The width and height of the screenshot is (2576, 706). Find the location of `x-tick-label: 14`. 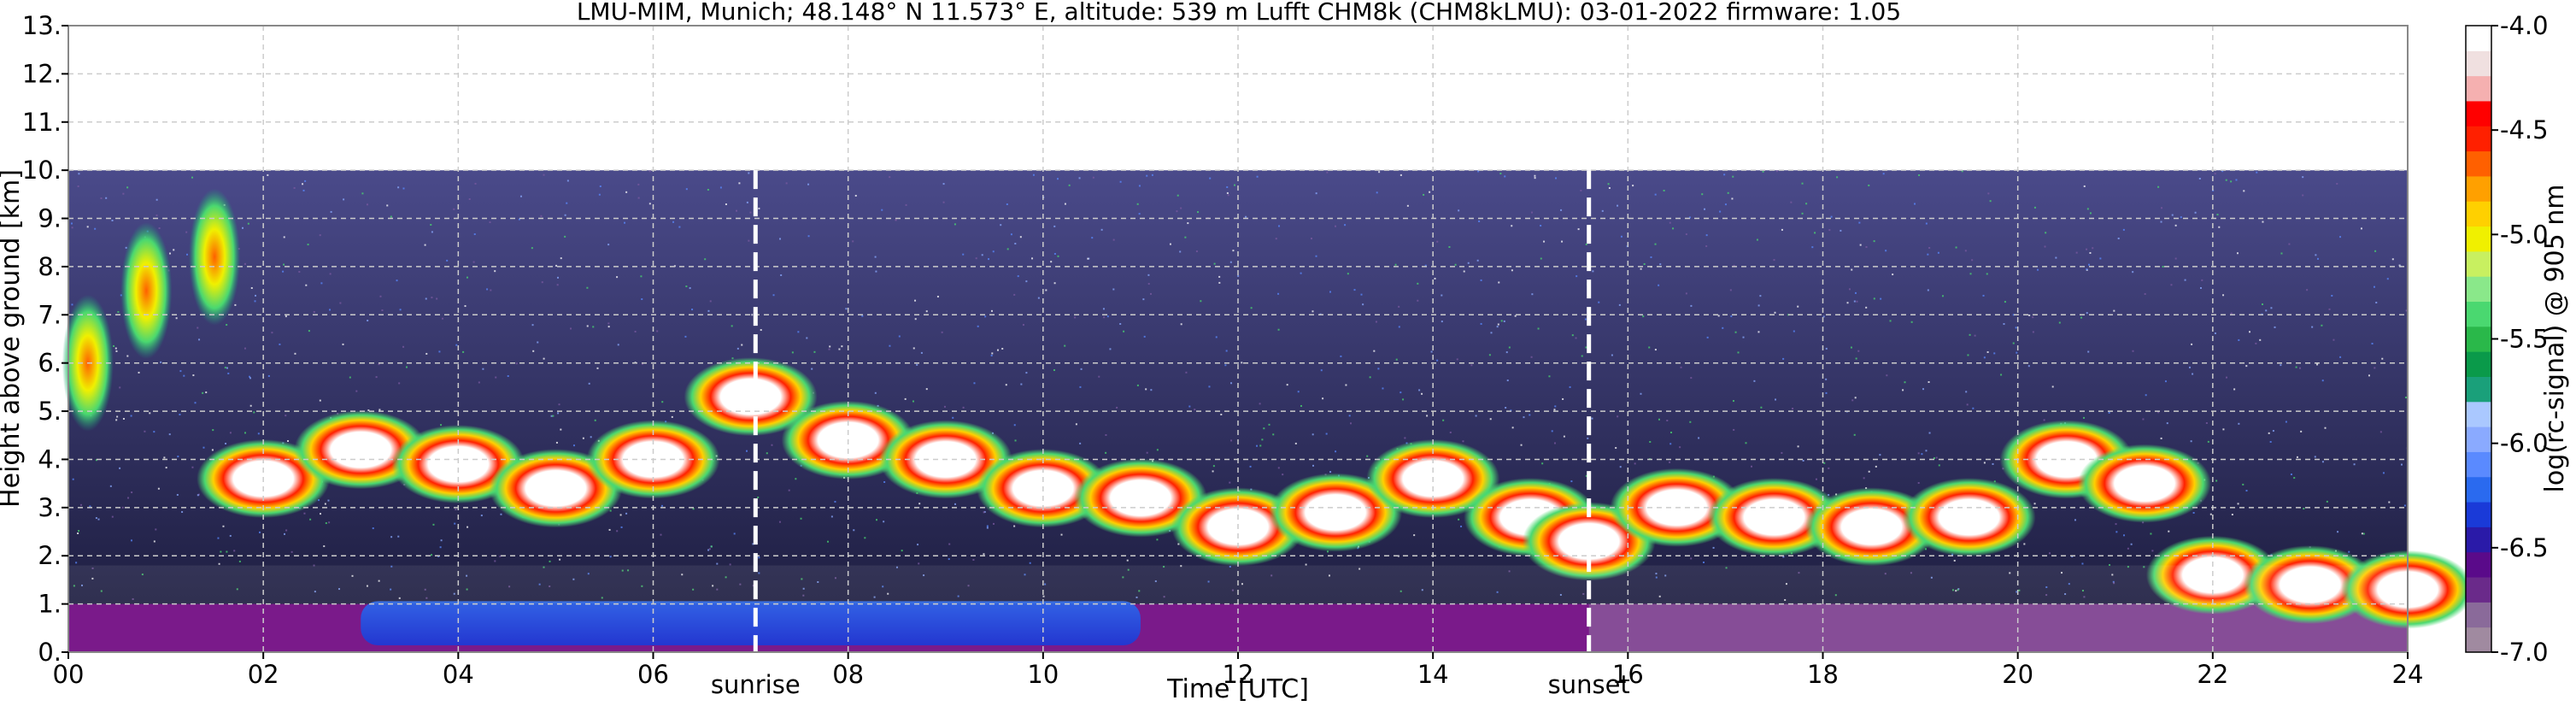

x-tick-label: 14 is located at coordinates (1433, 674).